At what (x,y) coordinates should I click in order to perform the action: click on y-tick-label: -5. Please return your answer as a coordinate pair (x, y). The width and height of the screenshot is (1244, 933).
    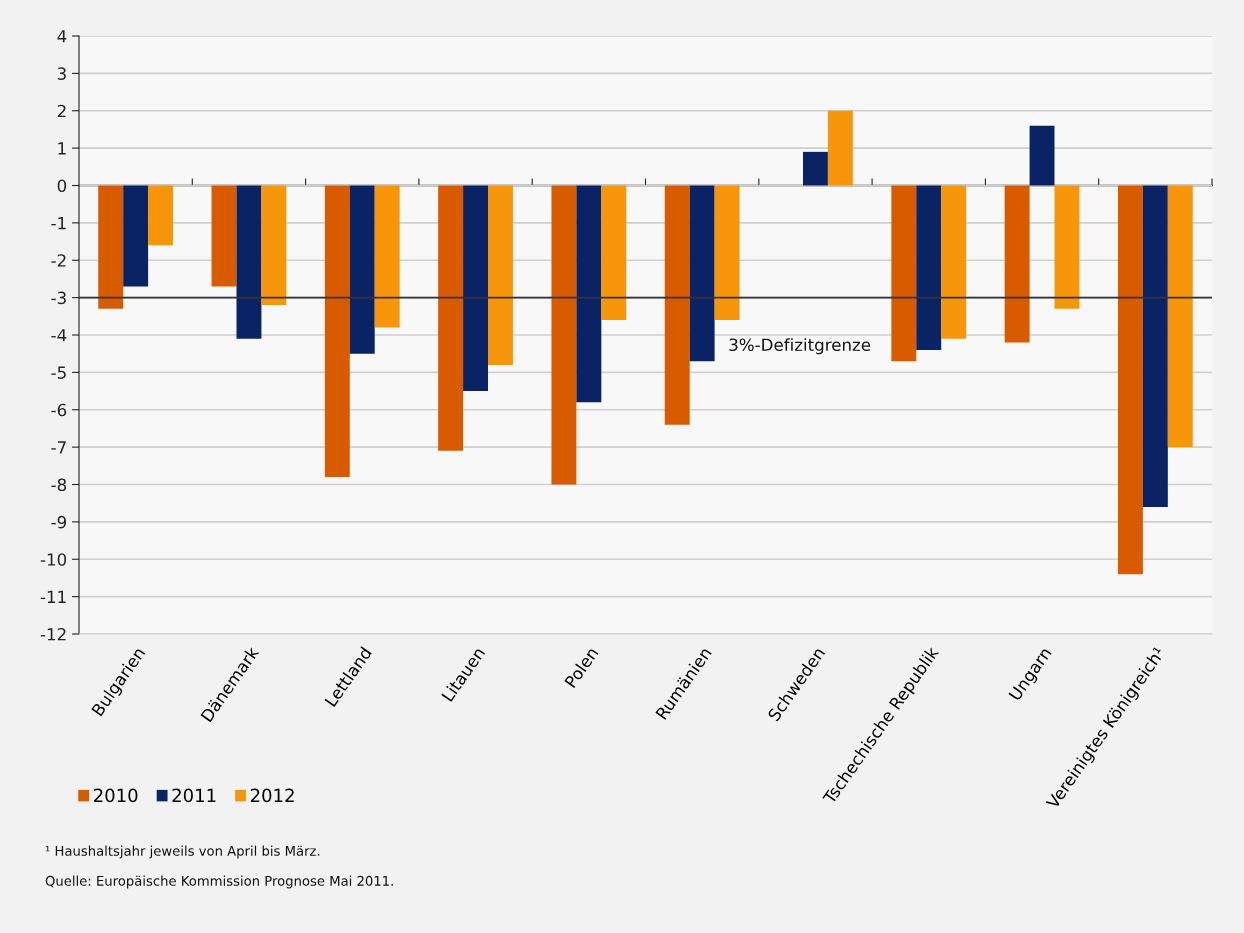
    Looking at the image, I should click on (58, 372).